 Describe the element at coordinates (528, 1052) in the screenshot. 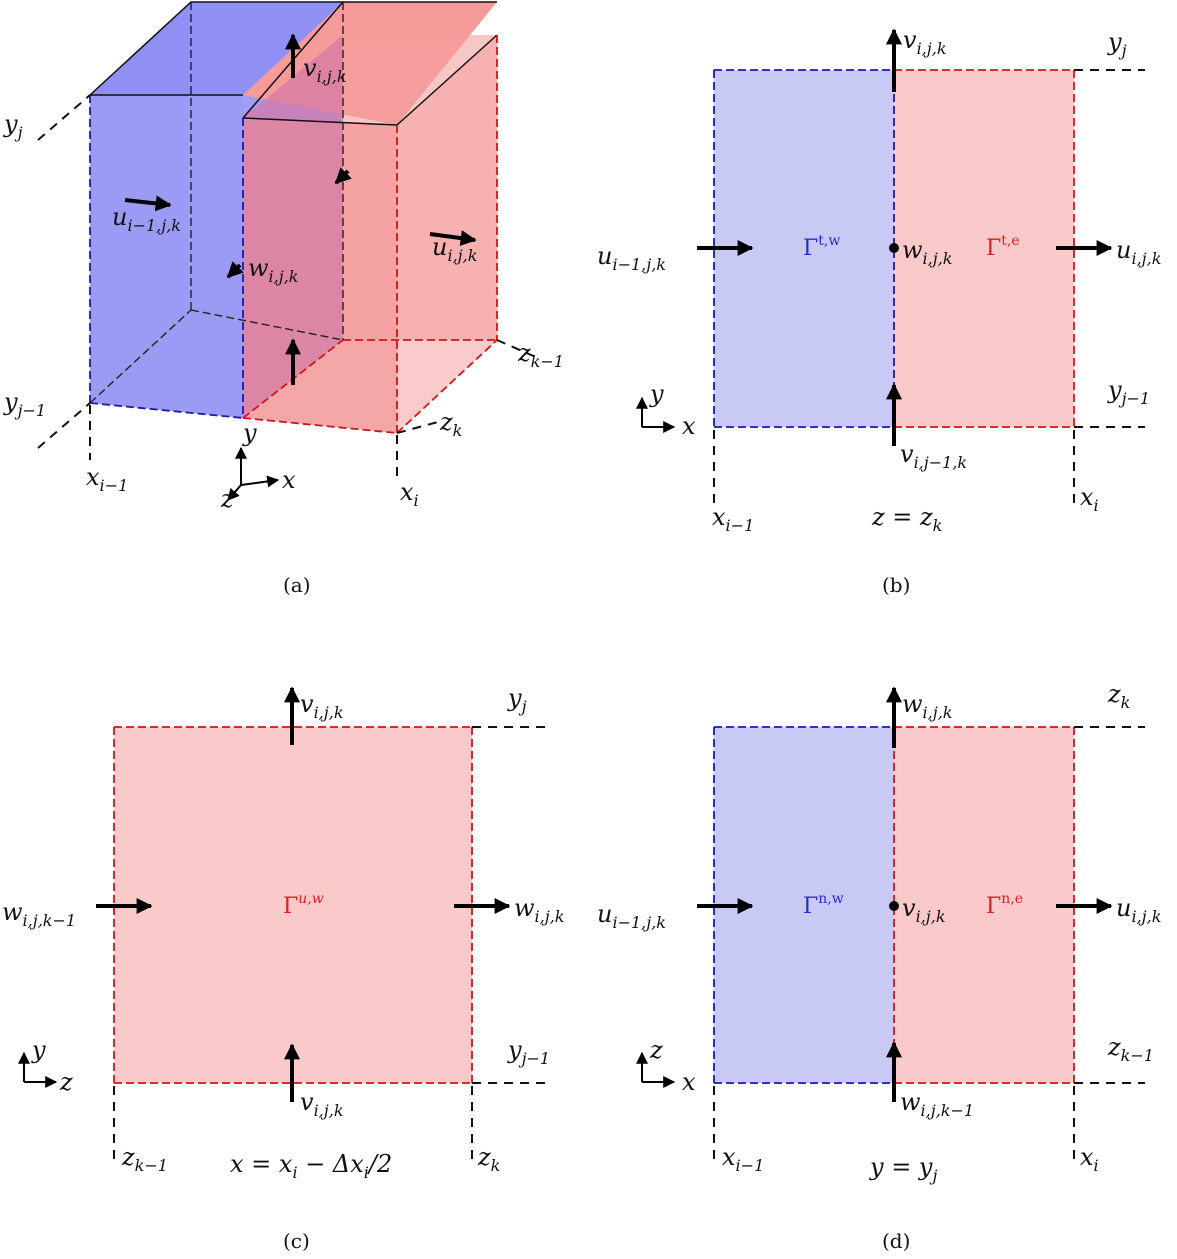

I see `c-label-yj1: yj−1` at that location.